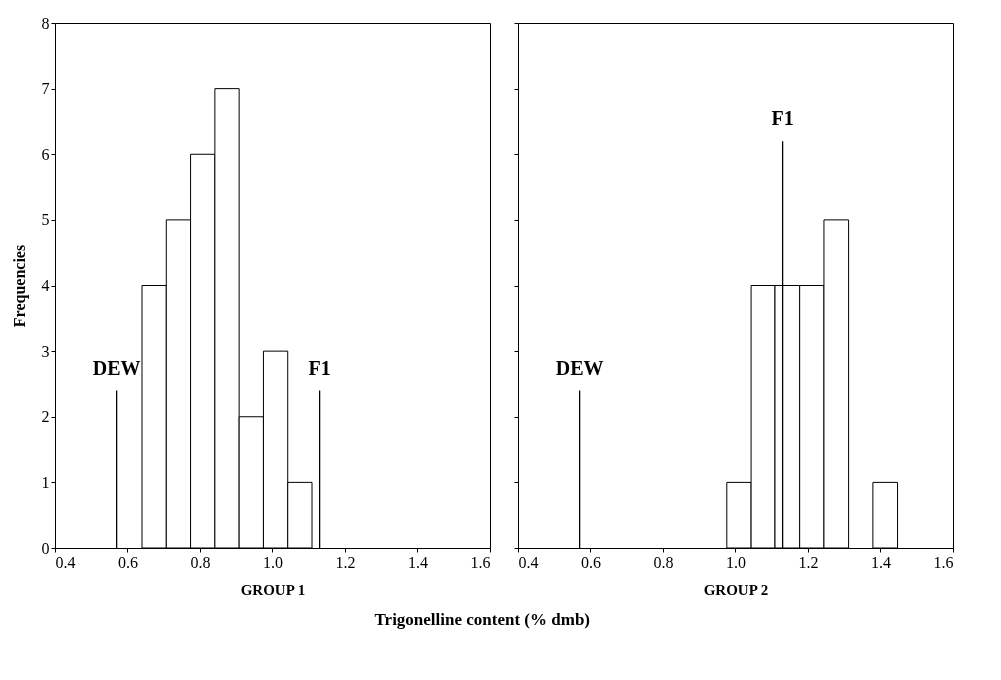 This screenshot has height=680, width=1001. Describe the element at coordinates (45, 220) in the screenshot. I see `y-tick-label: 5` at that location.